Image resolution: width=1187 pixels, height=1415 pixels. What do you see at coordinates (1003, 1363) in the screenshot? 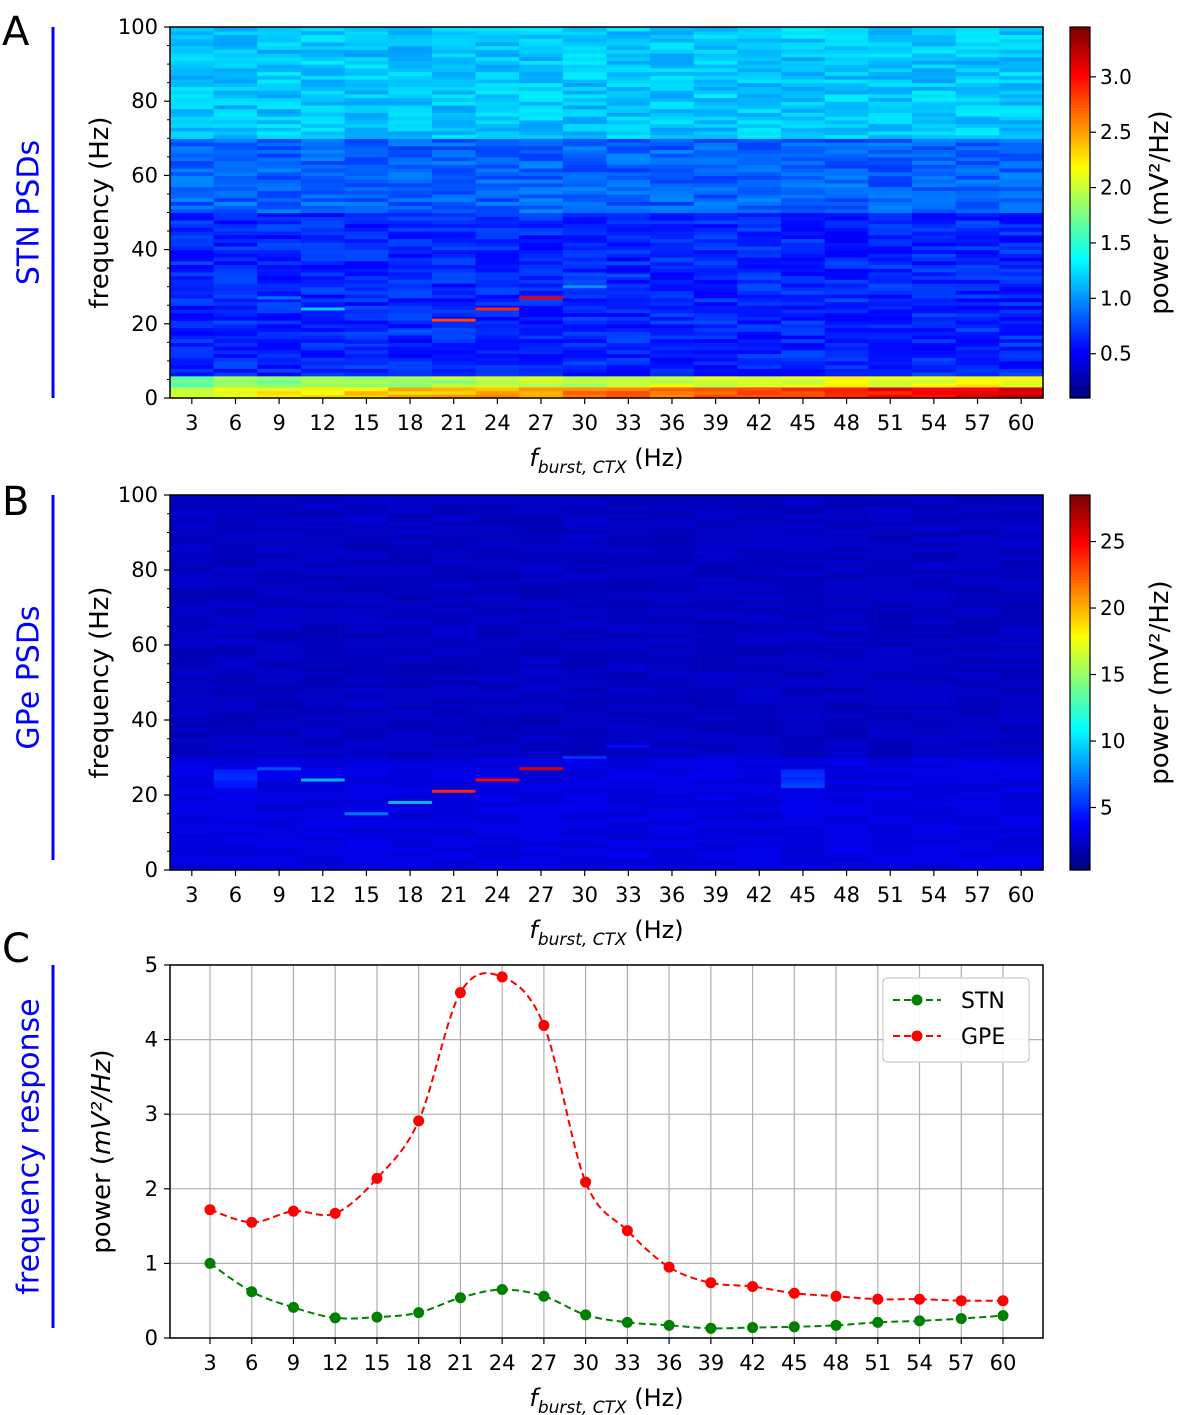
I see `x-tick-label: 60` at bounding box center [1003, 1363].